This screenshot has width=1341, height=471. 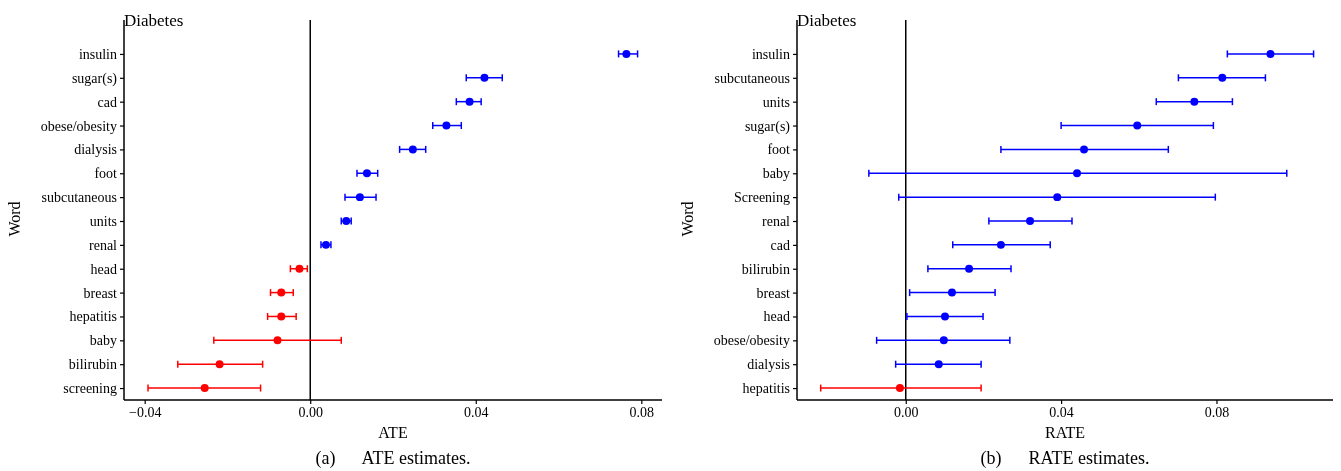 I want to click on text: (b) RATE estimates., so click(x=1065, y=458).